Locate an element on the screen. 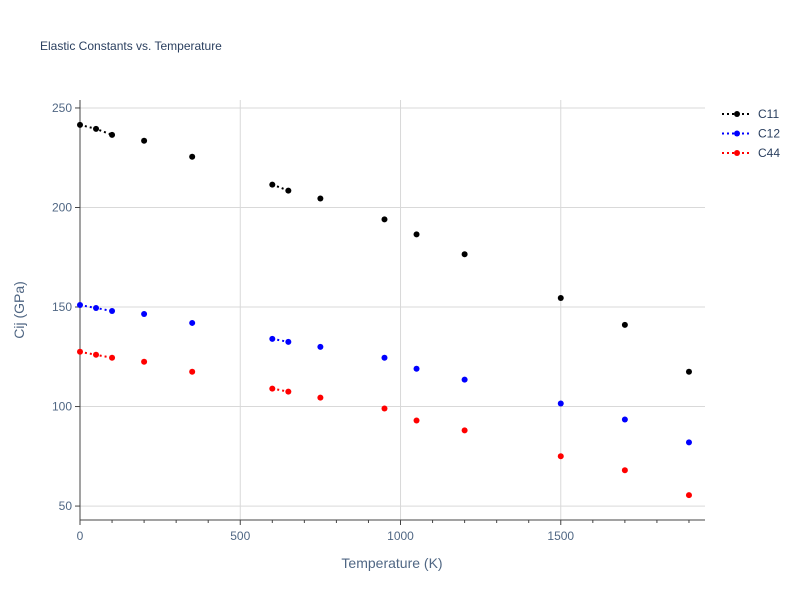 The height and width of the screenshot is (600, 800). chart-title: Elastic Constants vs. Temperature is located at coordinates (131, 46).